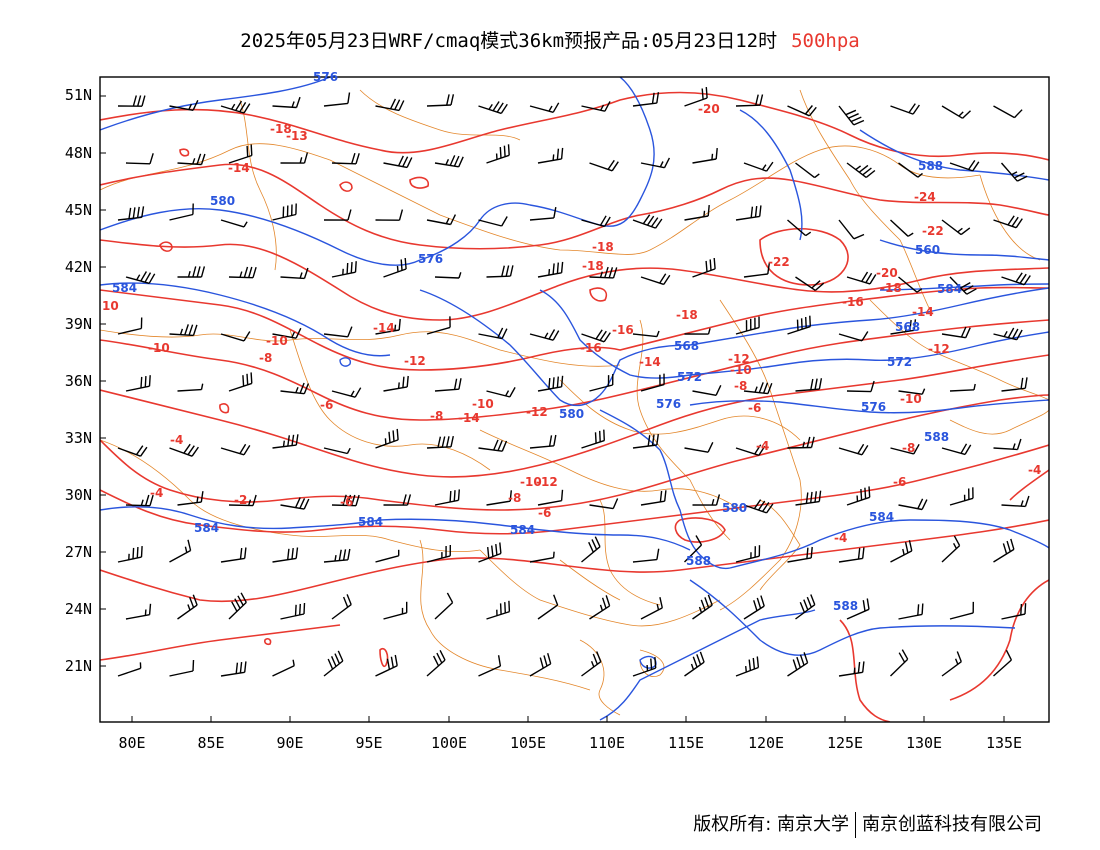 The image size is (1100, 850). What do you see at coordinates (289, 743) in the screenshot?
I see `lon-tick-90E: 90E` at bounding box center [289, 743].